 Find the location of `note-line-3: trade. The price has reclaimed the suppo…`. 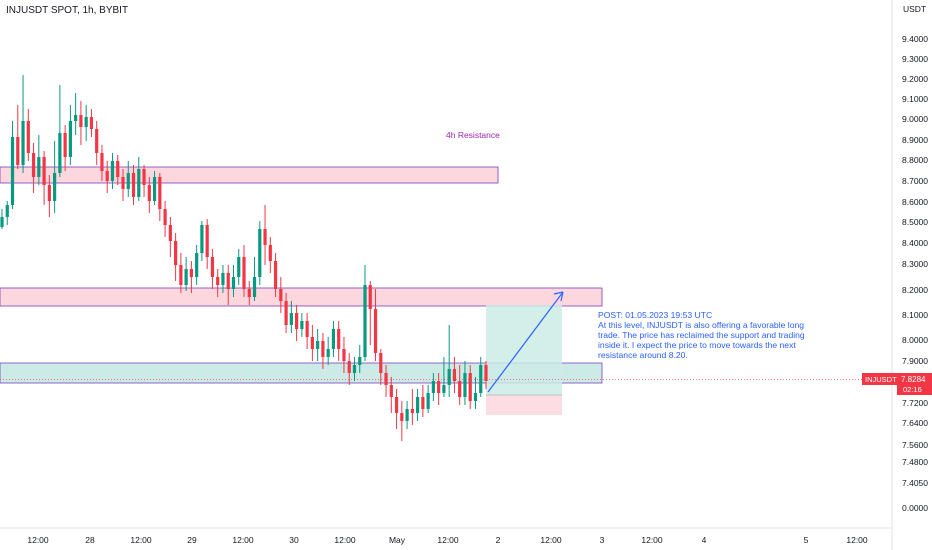

note-line-3: trade. The price has reclaimed the suppo… is located at coordinates (701, 335).